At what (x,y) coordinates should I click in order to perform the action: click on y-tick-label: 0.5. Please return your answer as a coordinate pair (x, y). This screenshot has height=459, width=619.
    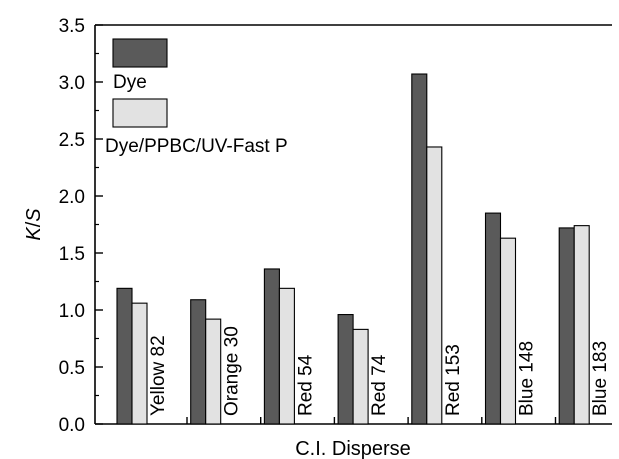
    Looking at the image, I should click on (72, 368).